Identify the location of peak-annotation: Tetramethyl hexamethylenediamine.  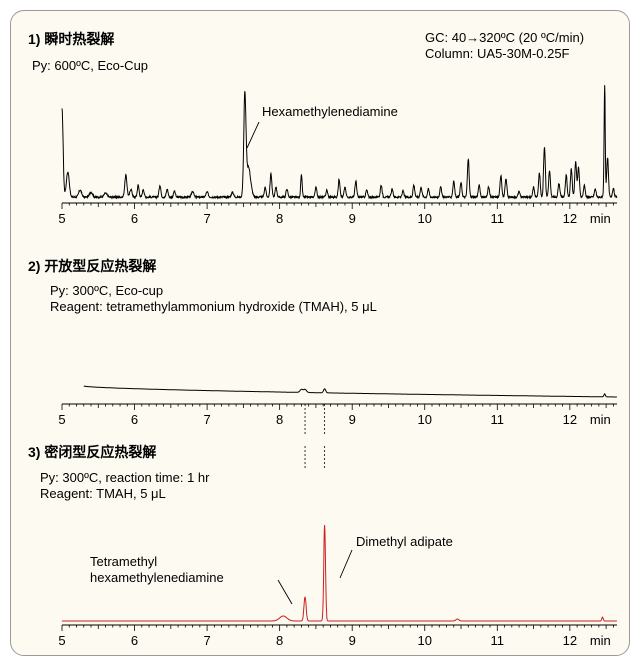
(157, 569).